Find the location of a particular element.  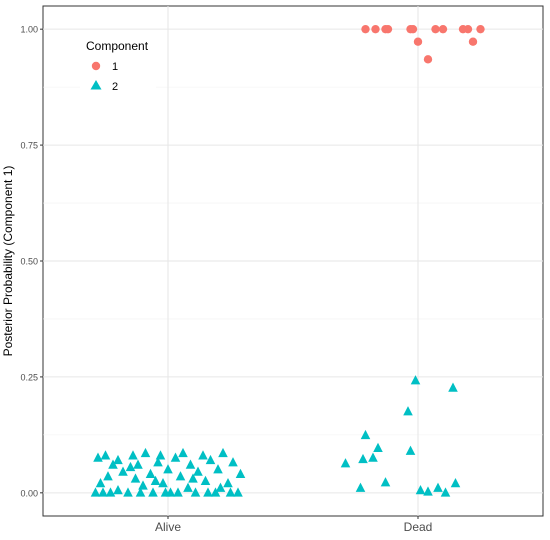

y-tick-label: 0.00 is located at coordinates (29, 493).